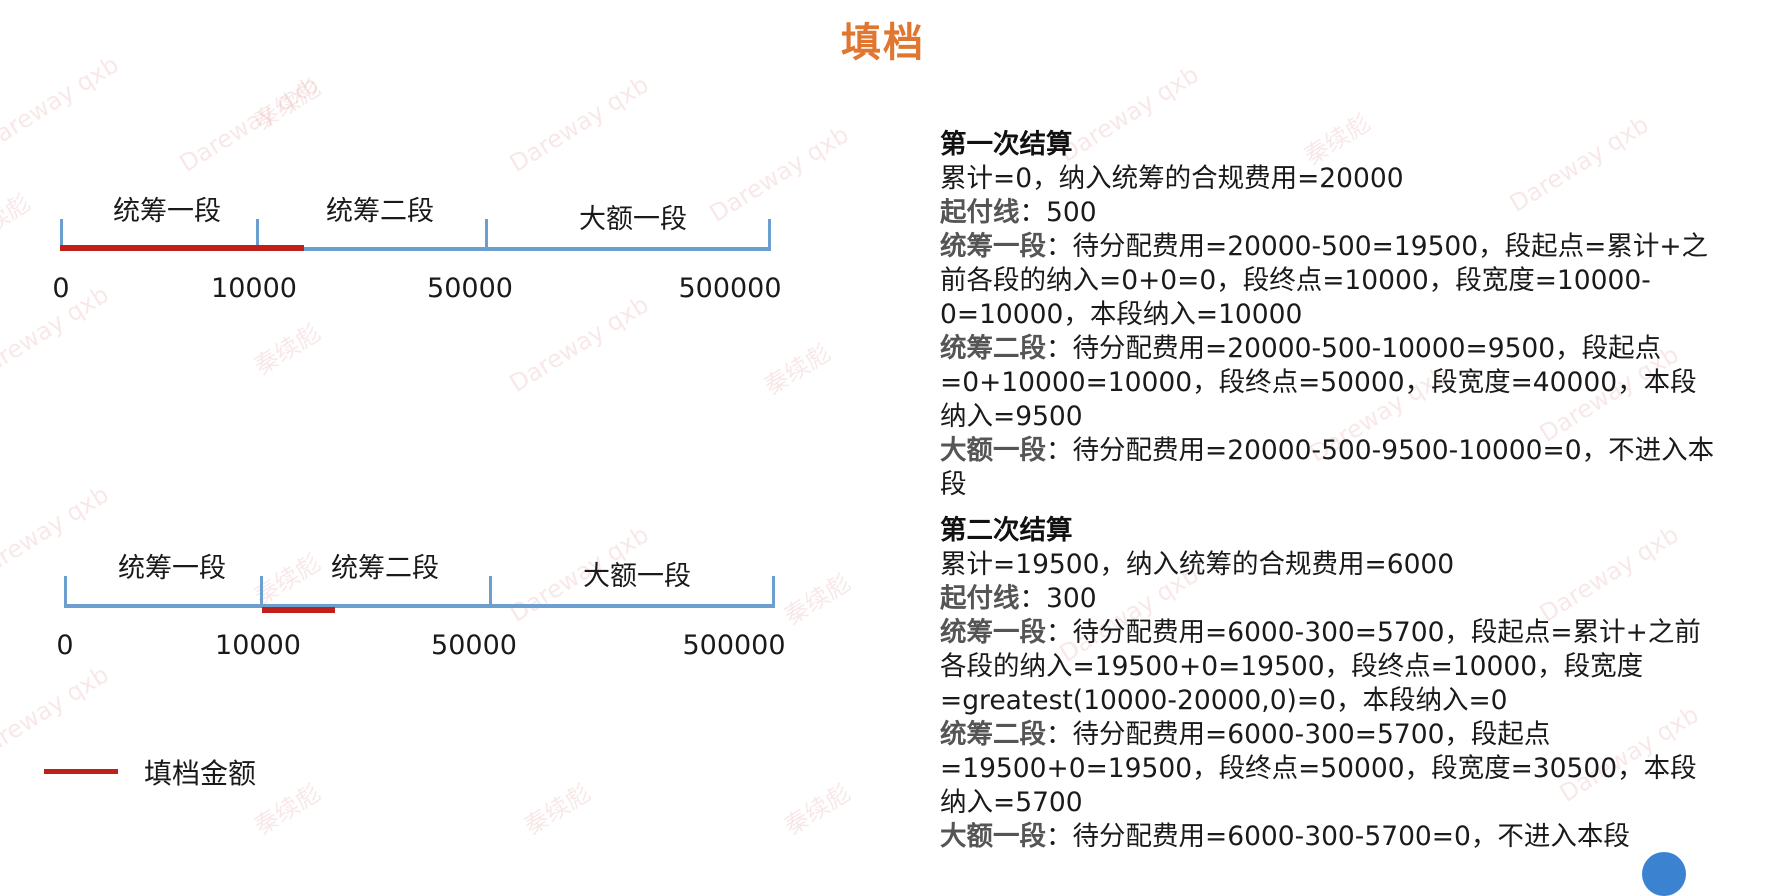 Image resolution: width=1766 pixels, height=896 pixels. What do you see at coordinates (1058, 212) in the screenshot?
I see `calc-line-text: ：500` at bounding box center [1058, 212].